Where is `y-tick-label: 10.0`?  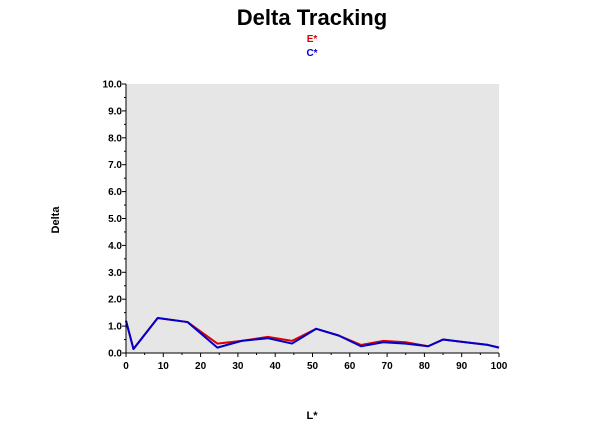 y-tick-label: 10.0 is located at coordinates (113, 85).